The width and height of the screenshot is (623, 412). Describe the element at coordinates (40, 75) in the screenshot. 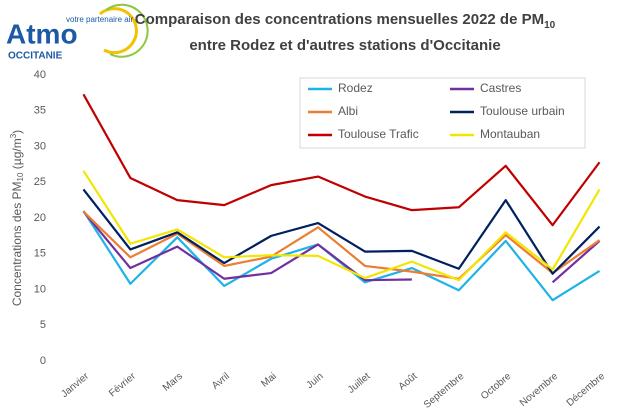

I see `y-tick-label: 40` at that location.